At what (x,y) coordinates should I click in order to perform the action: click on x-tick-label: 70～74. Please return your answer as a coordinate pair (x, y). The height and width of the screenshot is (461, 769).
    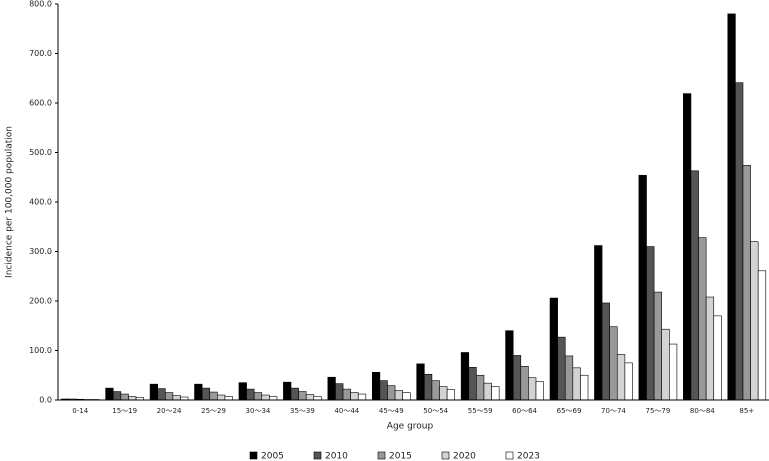
    Looking at the image, I should click on (613, 411).